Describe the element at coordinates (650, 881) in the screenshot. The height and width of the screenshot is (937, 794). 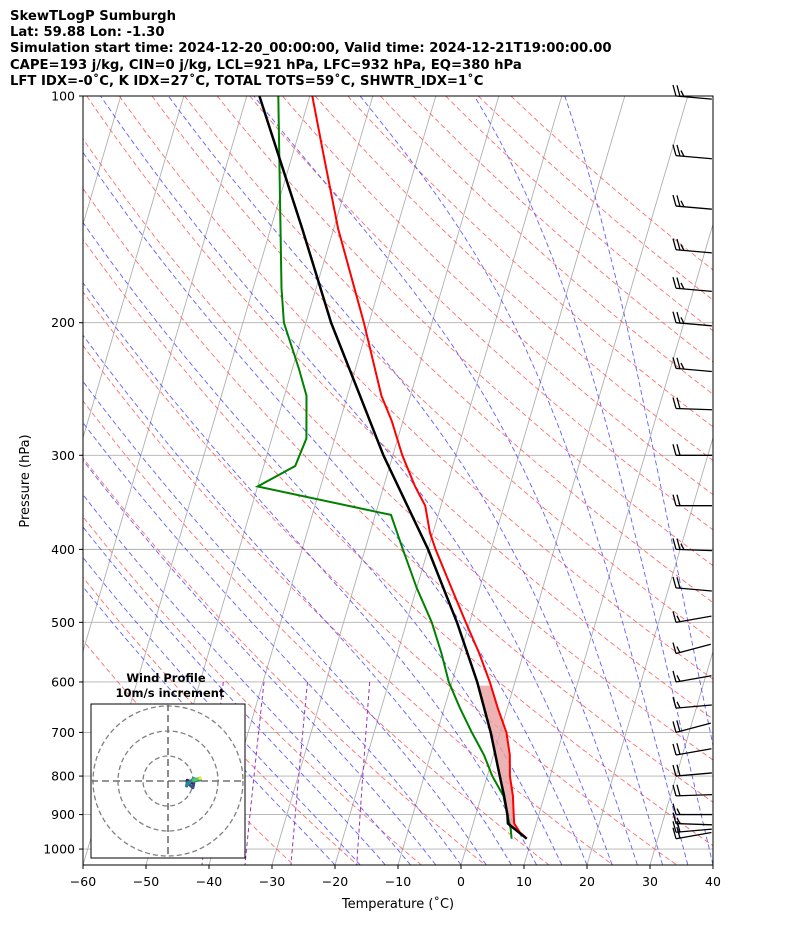
I see `x-tick-label: 30` at that location.